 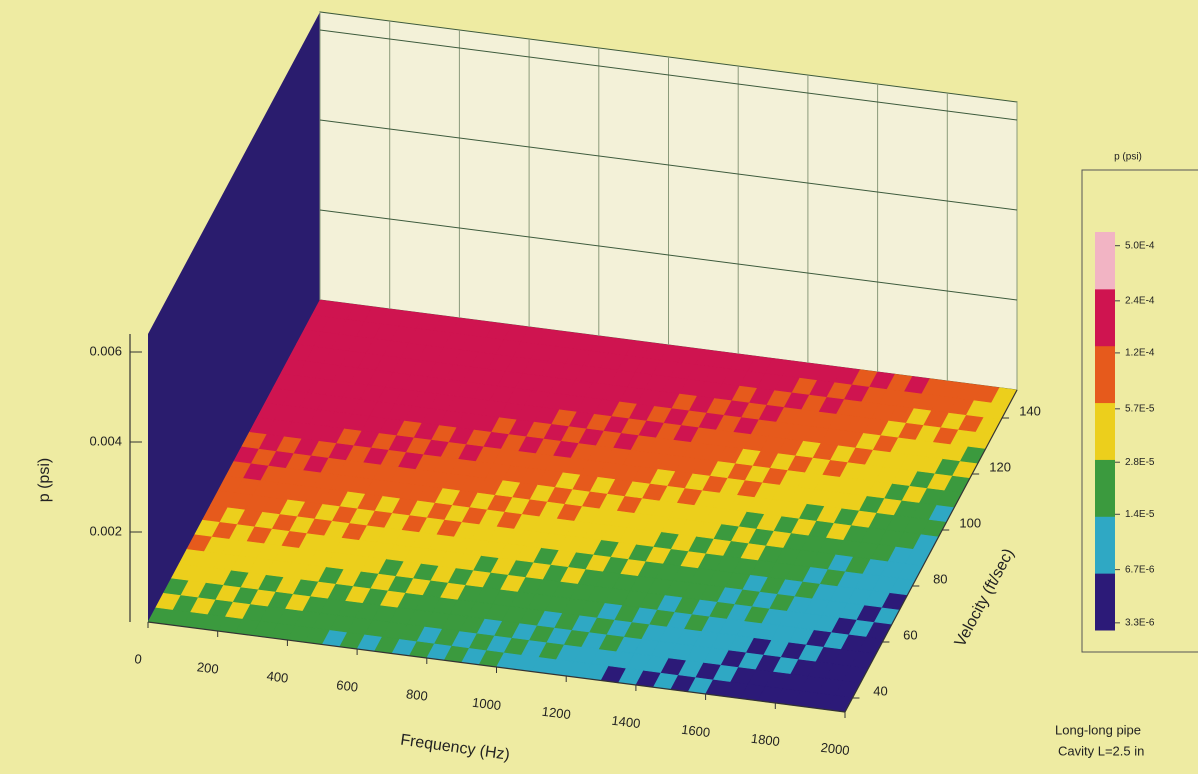 I want to click on x-tick-label: 600, so click(x=347, y=686).